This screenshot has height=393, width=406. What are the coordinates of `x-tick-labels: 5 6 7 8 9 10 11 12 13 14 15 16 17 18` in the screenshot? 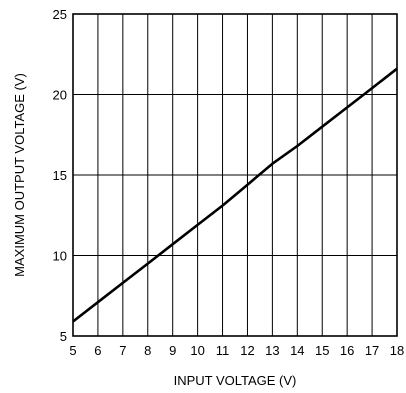 It's located at (236, 350).